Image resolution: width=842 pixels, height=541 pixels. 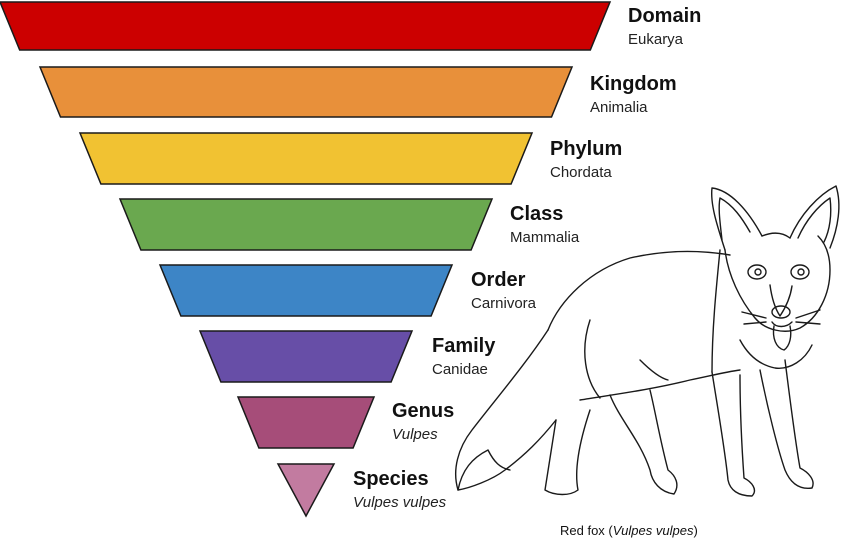 What do you see at coordinates (306, 290) in the screenshot?
I see `band-order` at bounding box center [306, 290].